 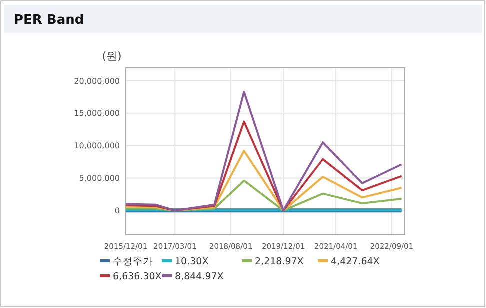 What do you see at coordinates (97, 146) in the screenshot?
I see `y-tick-label: 10,000,000` at bounding box center [97, 146].